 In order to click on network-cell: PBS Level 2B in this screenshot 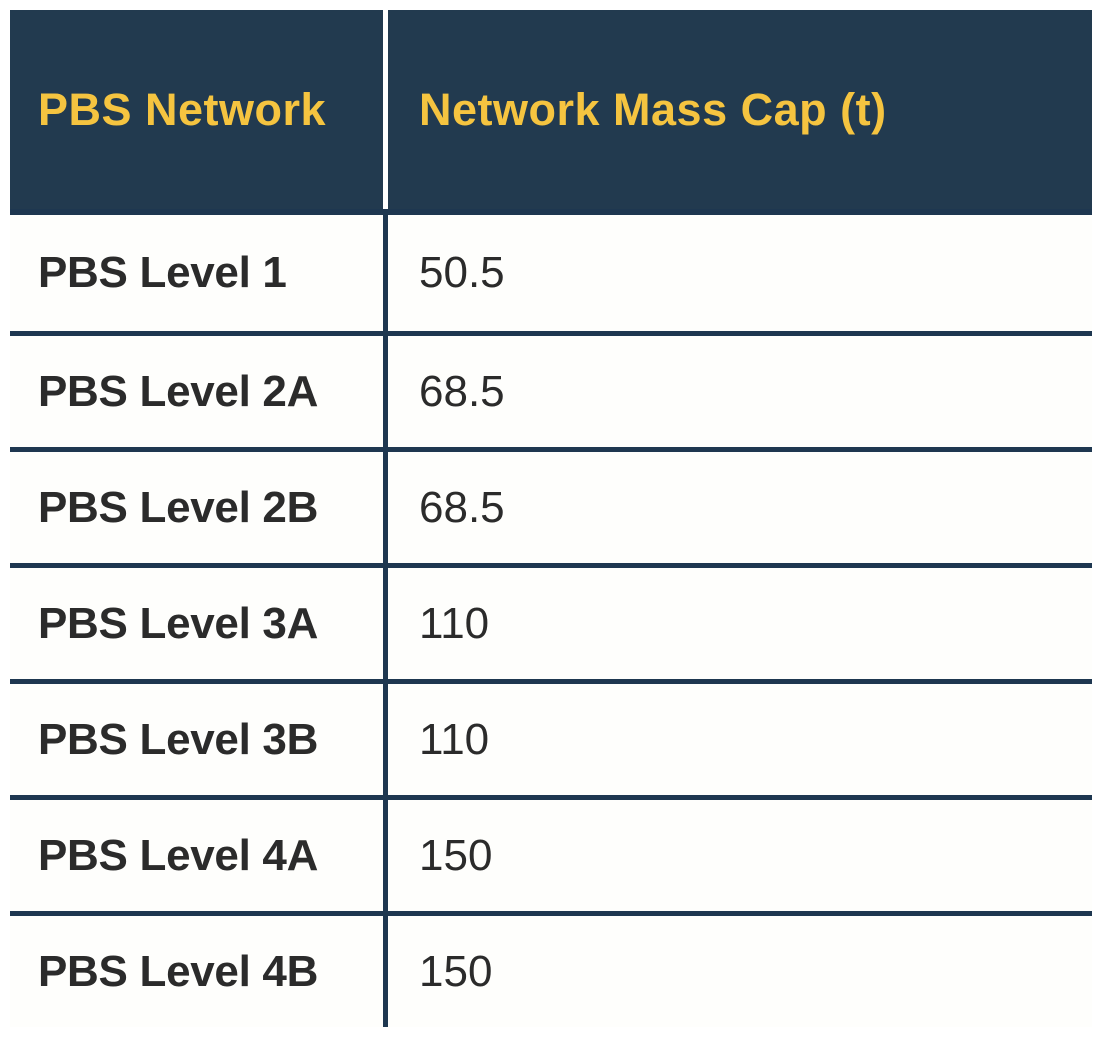, I will do `click(199, 507)`.